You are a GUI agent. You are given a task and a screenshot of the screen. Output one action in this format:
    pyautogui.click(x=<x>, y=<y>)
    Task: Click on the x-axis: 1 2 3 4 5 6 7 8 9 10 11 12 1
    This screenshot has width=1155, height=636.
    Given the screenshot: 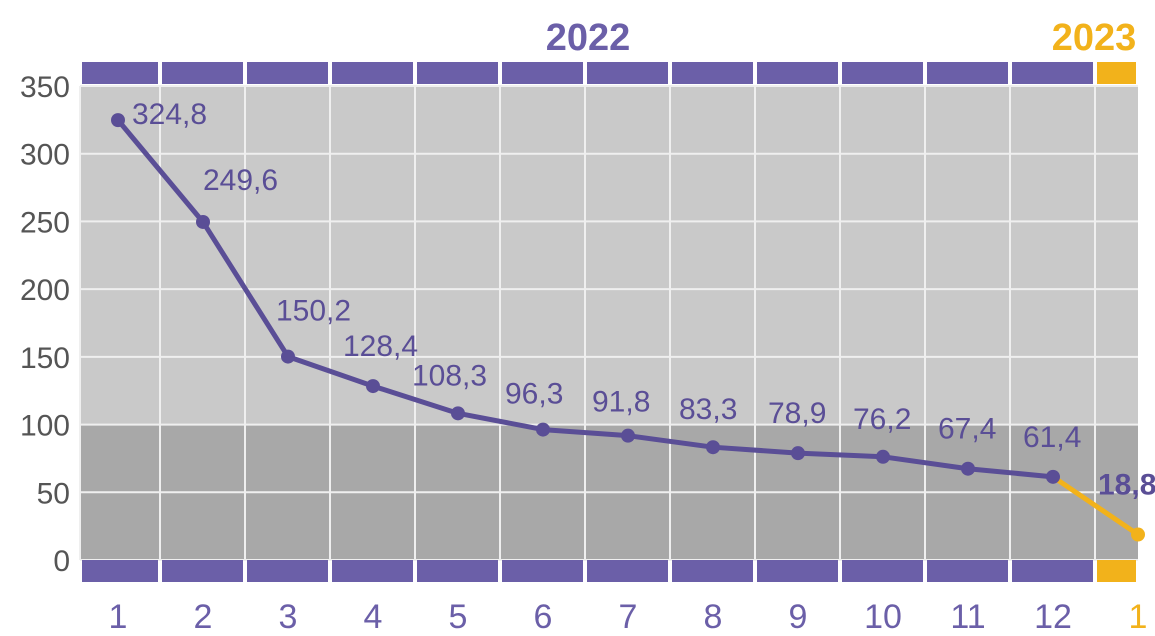 What is the action you would take?
    pyautogui.click(x=628, y=617)
    